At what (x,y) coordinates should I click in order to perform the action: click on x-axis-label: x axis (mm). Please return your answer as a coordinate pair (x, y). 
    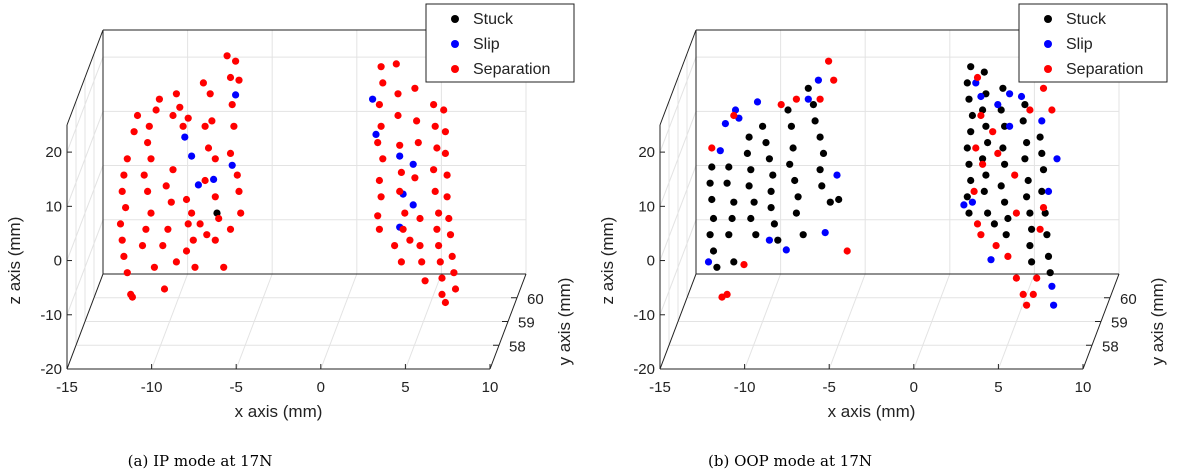
    Looking at the image, I should click on (279, 411).